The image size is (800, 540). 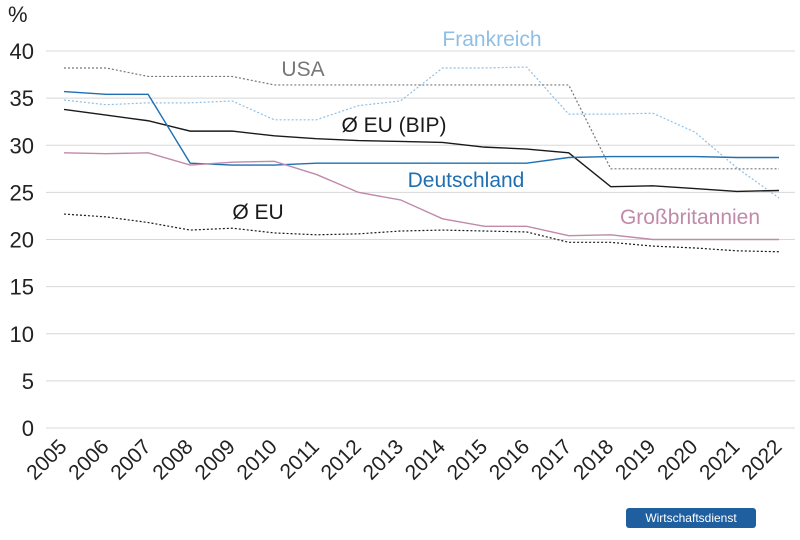 What do you see at coordinates (46, 459) in the screenshot?
I see `x-tick-label: 2005` at bounding box center [46, 459].